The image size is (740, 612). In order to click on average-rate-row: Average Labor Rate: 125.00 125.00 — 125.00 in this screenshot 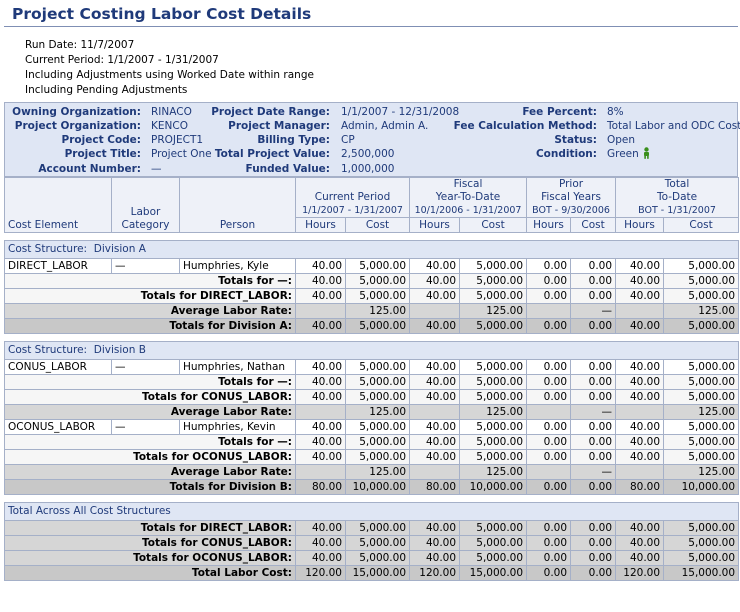, I will do `click(372, 472)`.